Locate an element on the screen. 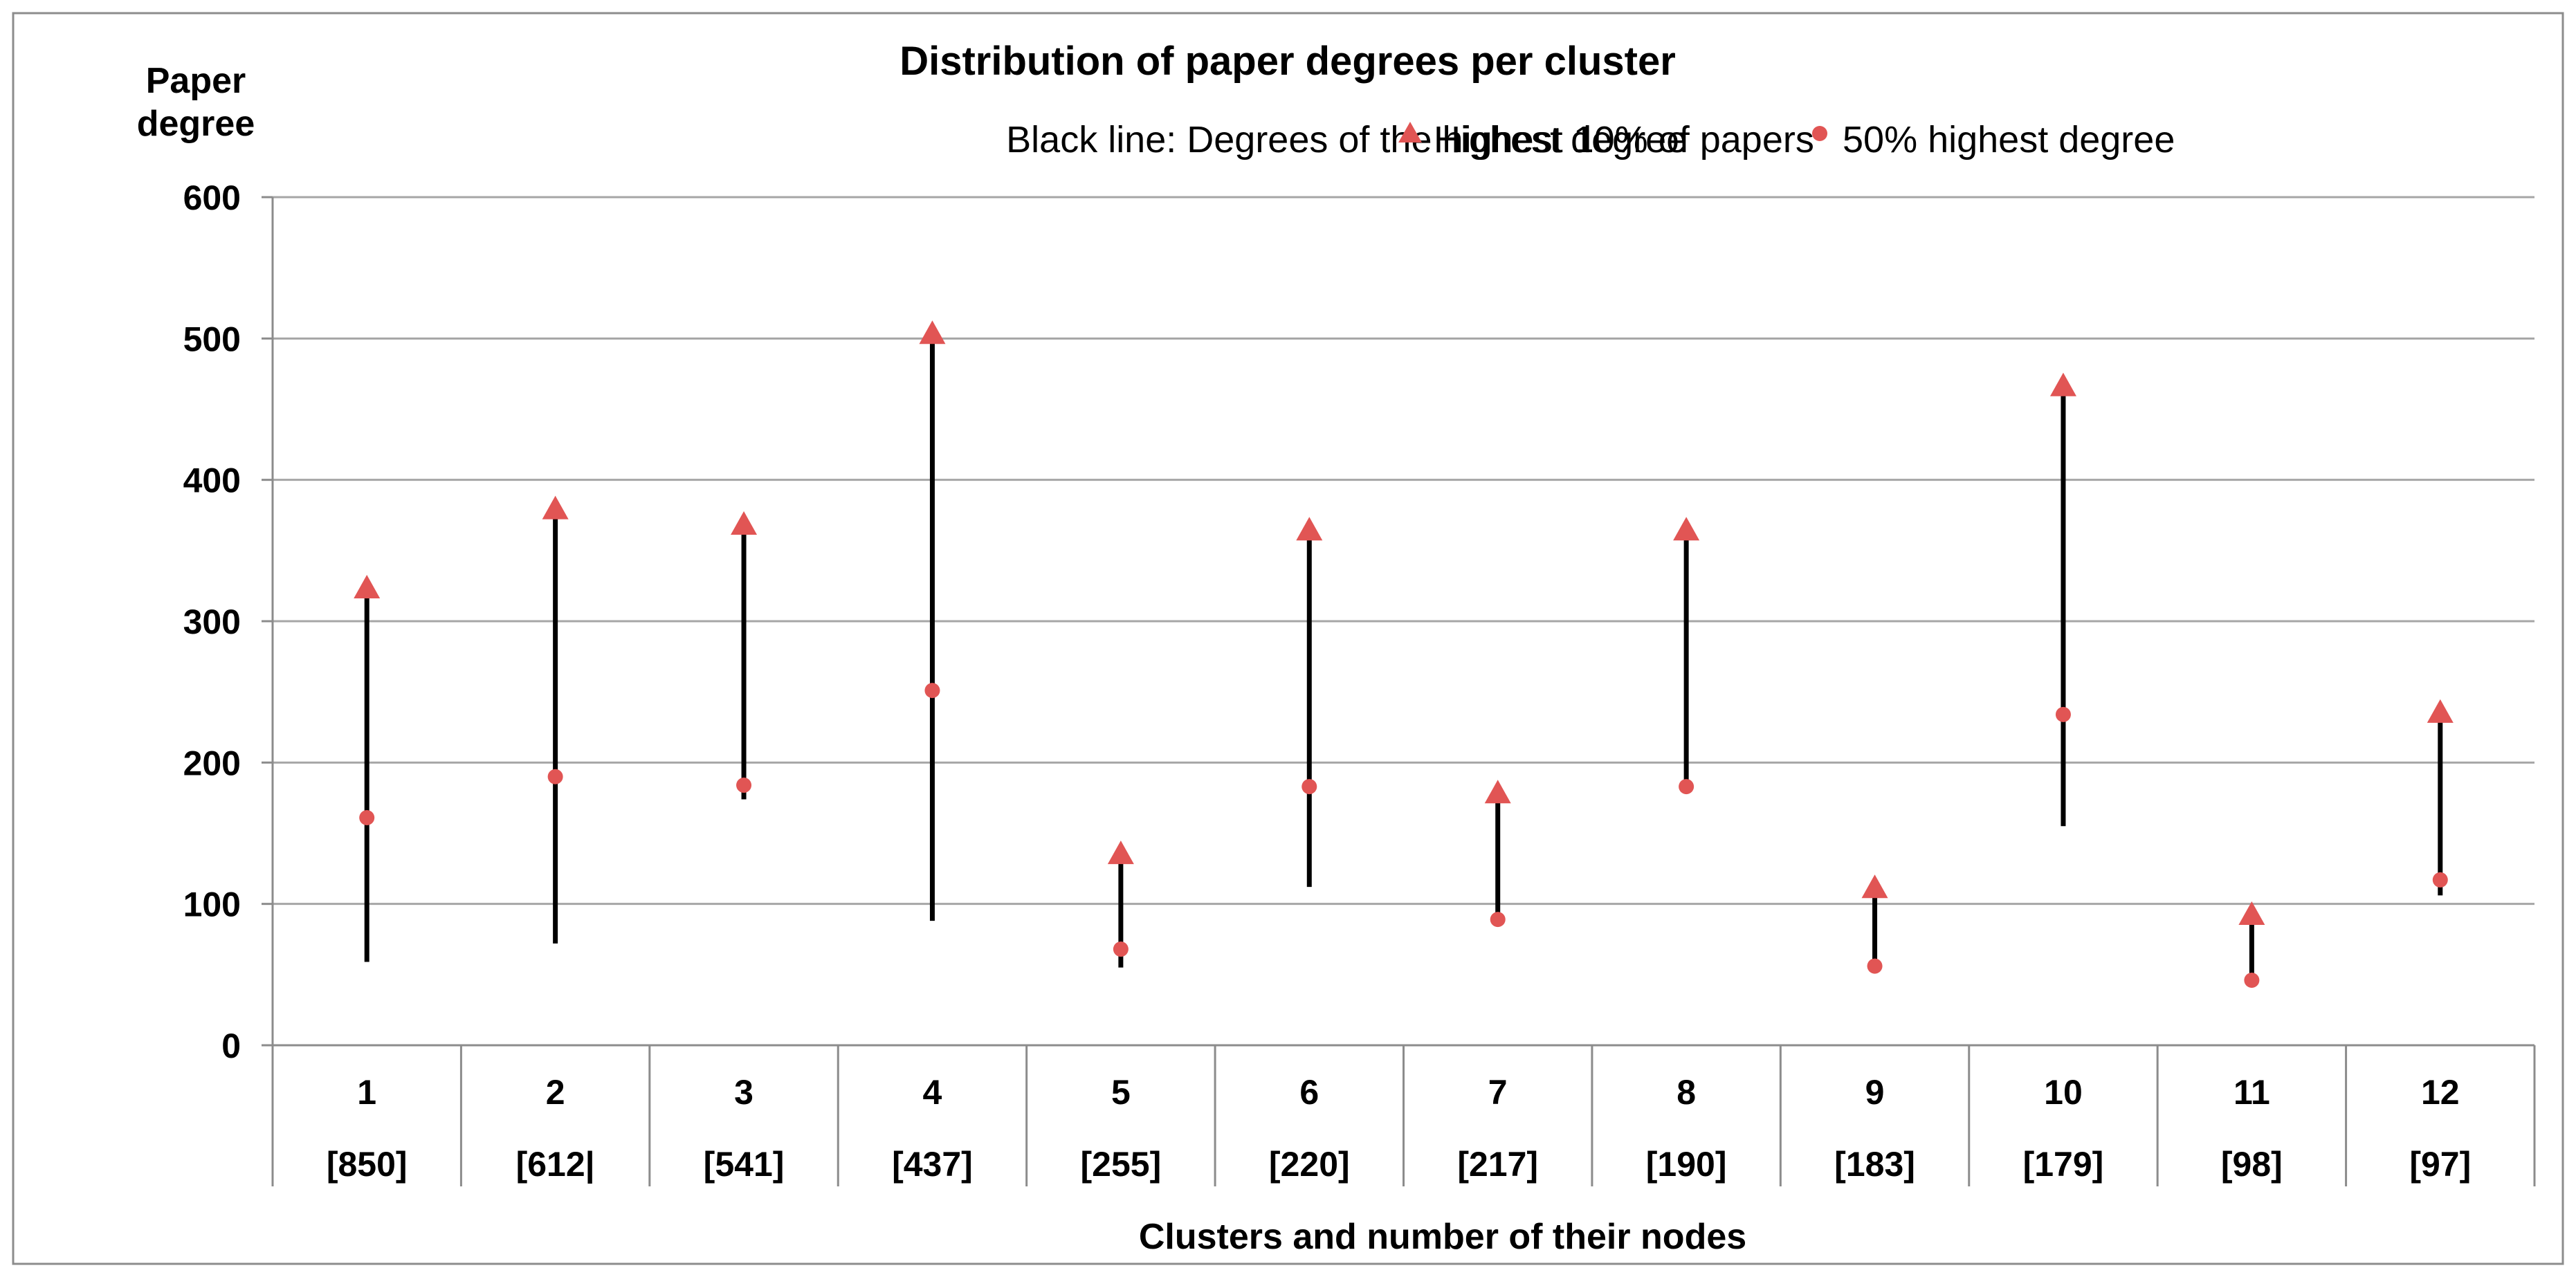  x-axis-title: Clusters and number of their nodes is located at coordinates (1442, 1237).